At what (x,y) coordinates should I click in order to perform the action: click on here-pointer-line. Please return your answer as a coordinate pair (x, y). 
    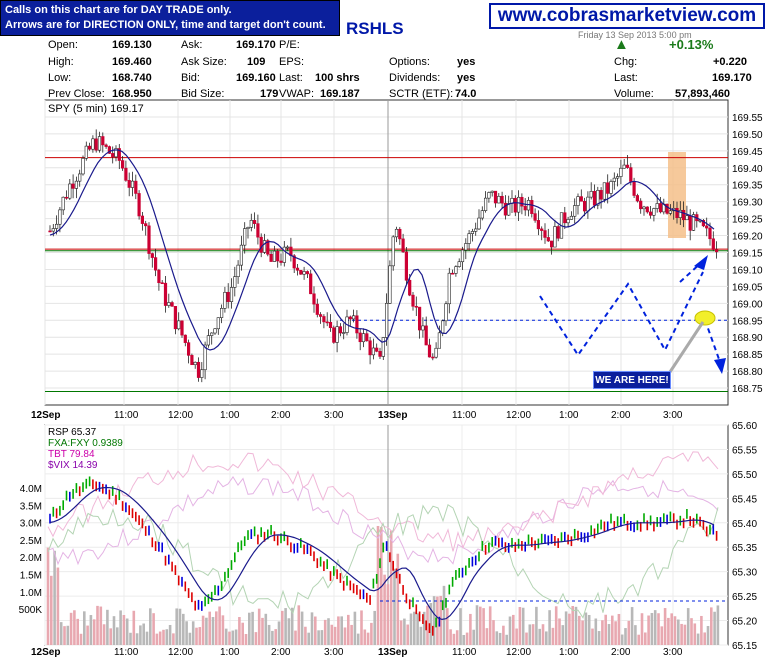
    Looking at the image, I should click on (685, 348).